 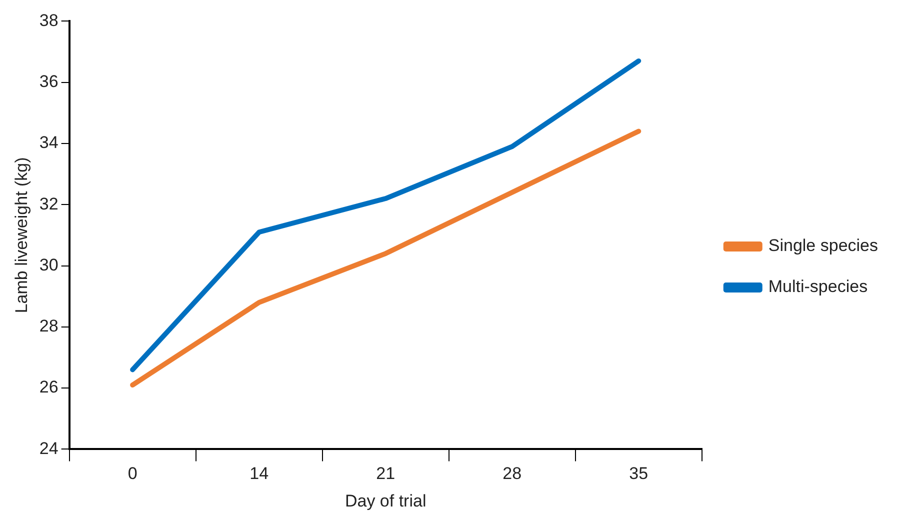 What do you see at coordinates (638, 474) in the screenshot?
I see `x-tick-label: 35` at bounding box center [638, 474].